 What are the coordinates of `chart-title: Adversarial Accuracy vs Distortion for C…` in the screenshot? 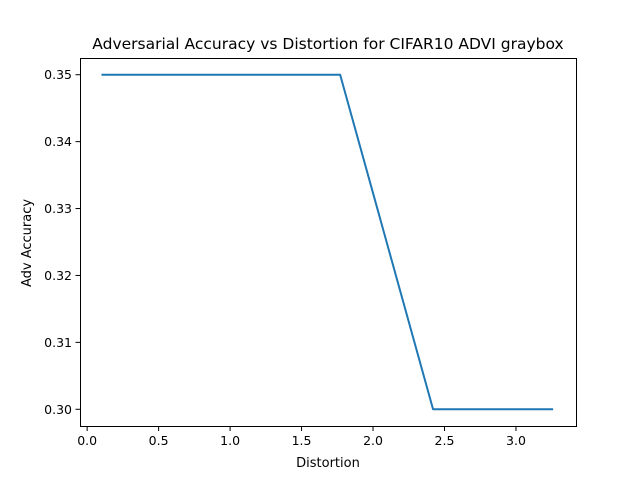 It's located at (327, 44).